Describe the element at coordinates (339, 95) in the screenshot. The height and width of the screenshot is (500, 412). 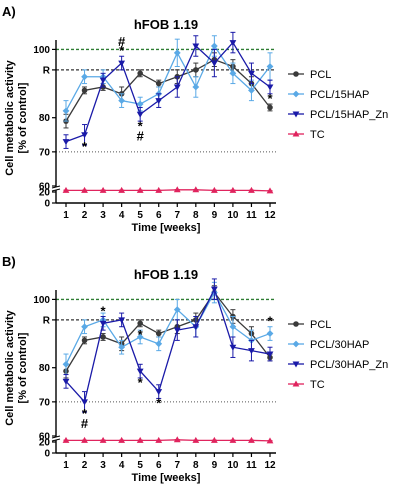
I see `legend-label: PCL/15HAP` at that location.